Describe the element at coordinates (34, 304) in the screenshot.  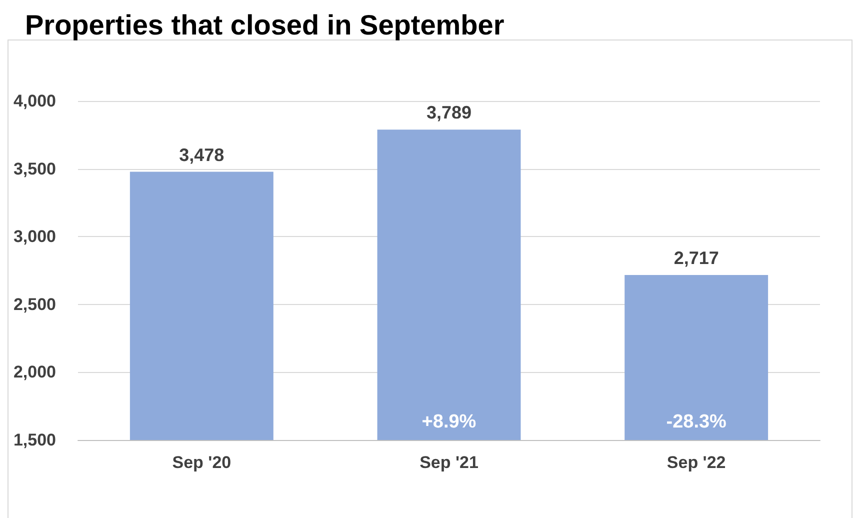
I see `y-tick-label: 2,500` at that location.